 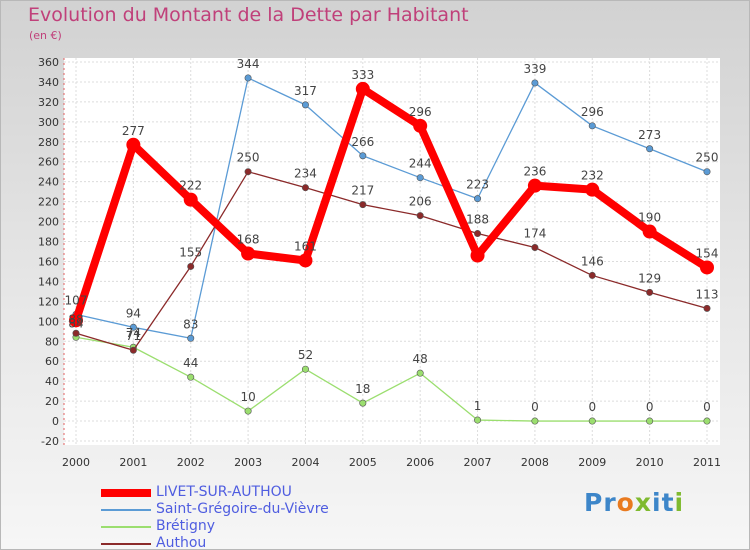 I want to click on data-label: 217, so click(x=362, y=191).